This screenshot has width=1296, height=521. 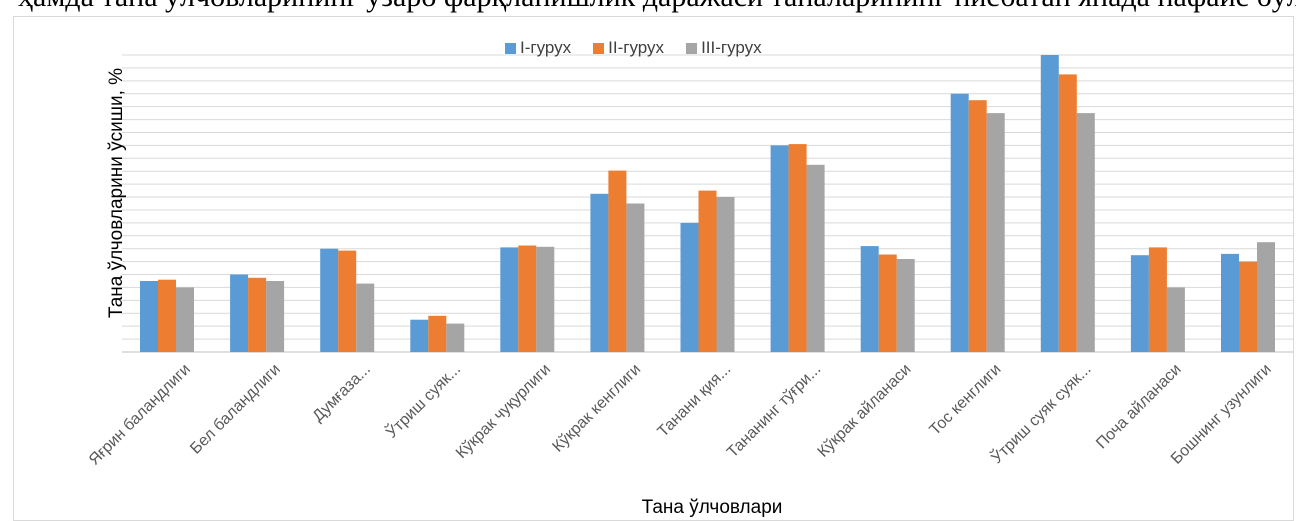 What do you see at coordinates (116, 193) in the screenshot?
I see `y-axis-title: Тана ўлчовларини ўсиши, %` at bounding box center [116, 193].